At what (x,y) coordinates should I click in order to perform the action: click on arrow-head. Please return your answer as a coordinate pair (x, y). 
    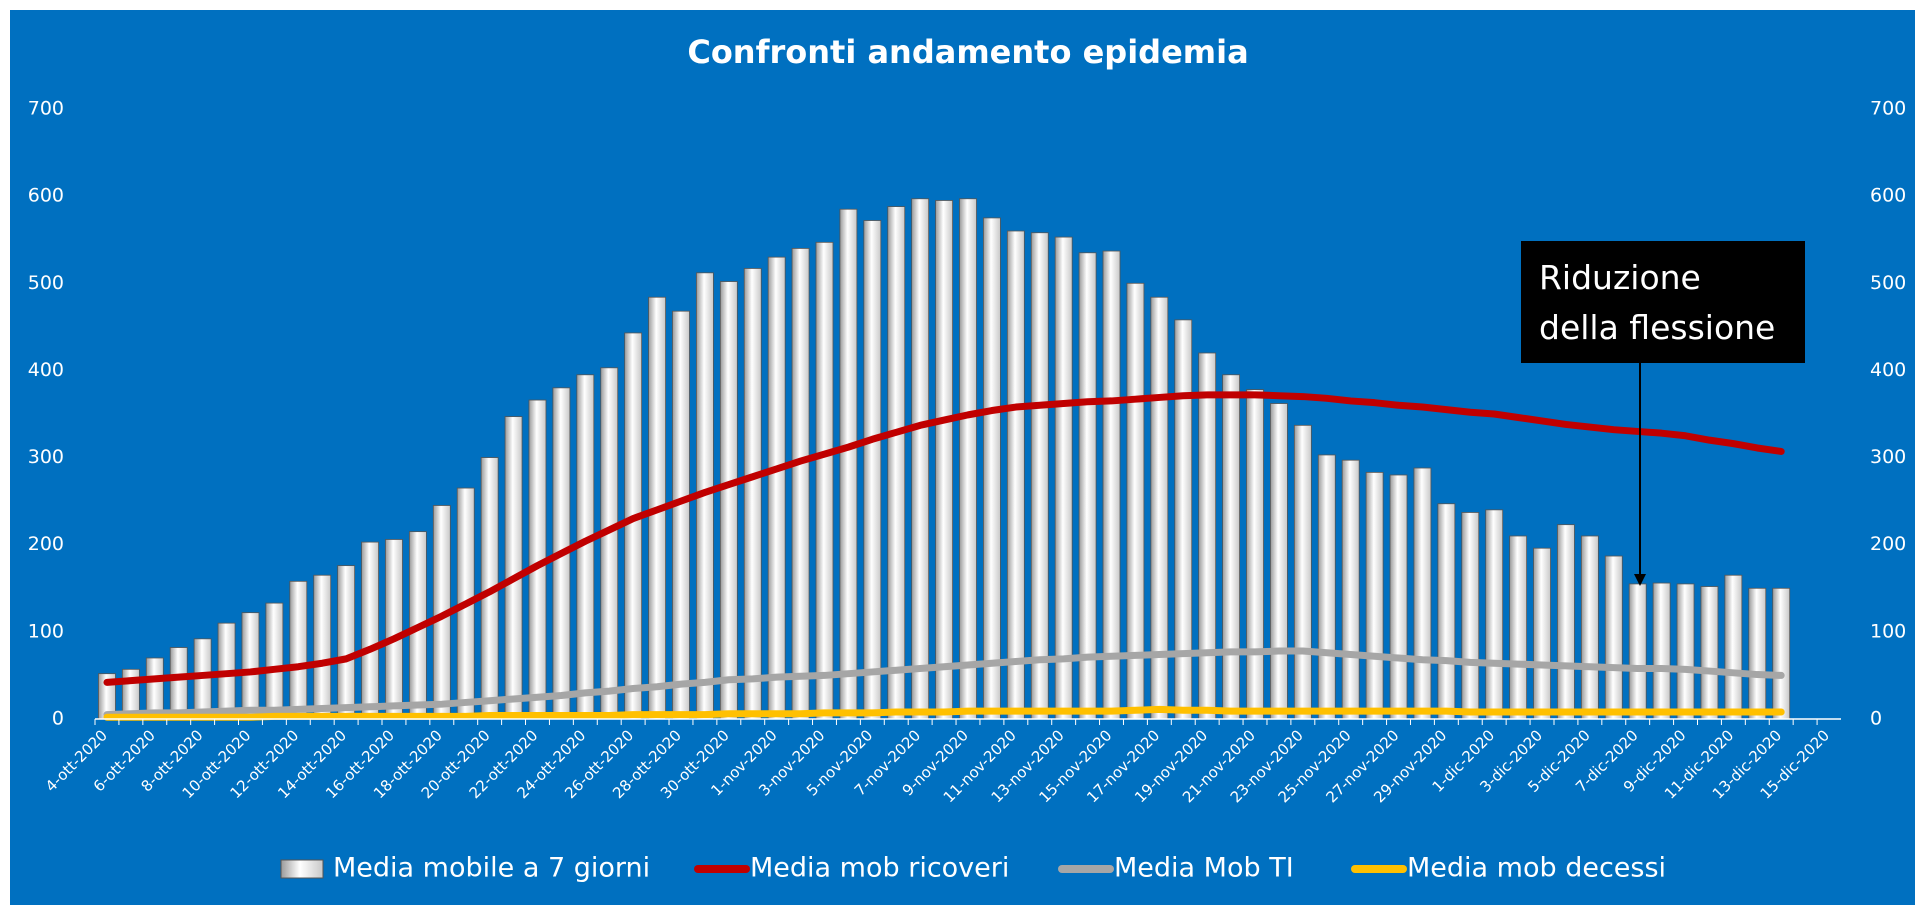
    Looking at the image, I should click on (1640, 580).